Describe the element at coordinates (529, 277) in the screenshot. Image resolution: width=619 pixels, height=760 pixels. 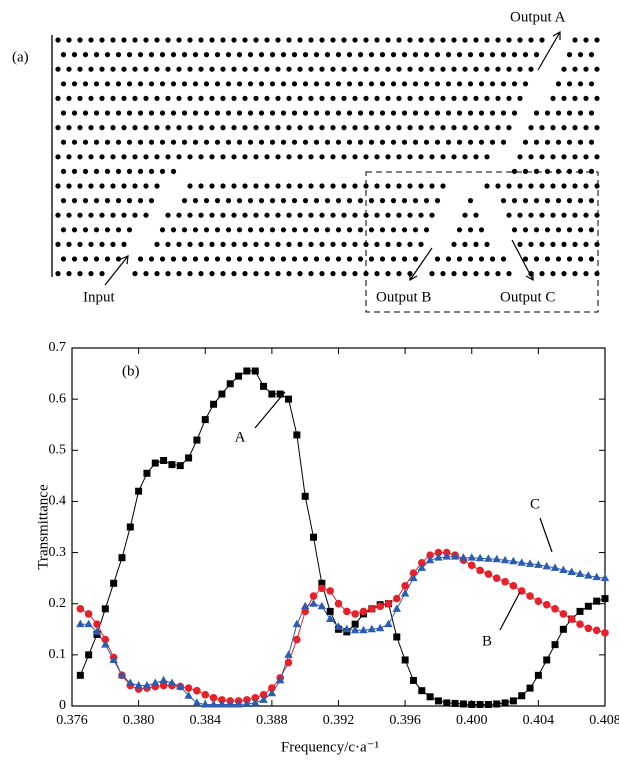
I see `arrow-head` at that location.